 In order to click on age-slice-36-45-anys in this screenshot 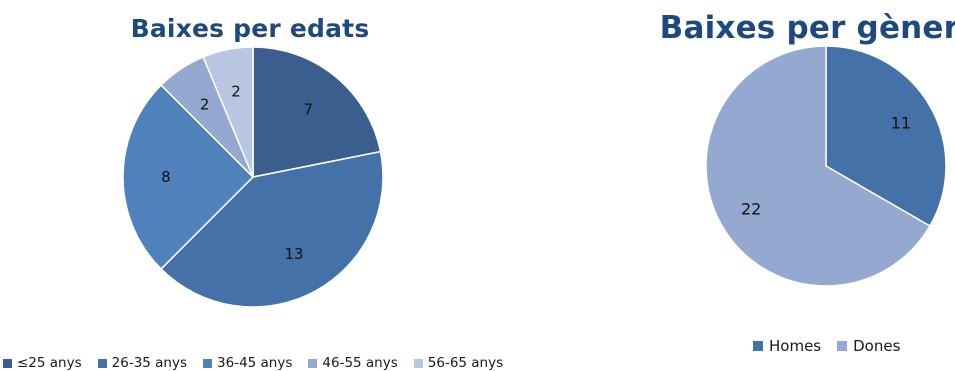, I will do `click(188, 177)`.